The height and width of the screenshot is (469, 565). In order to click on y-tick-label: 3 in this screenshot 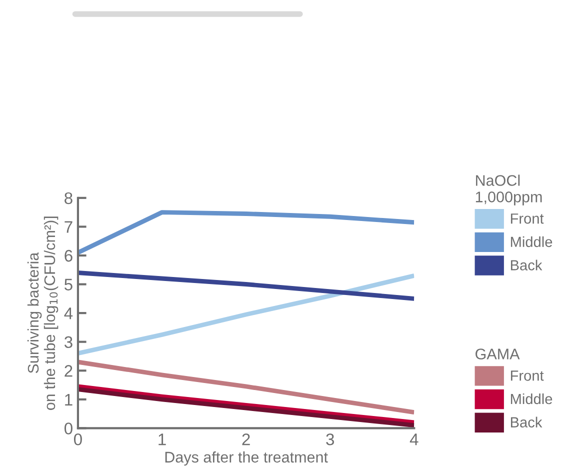, I will do `click(68, 342)`.